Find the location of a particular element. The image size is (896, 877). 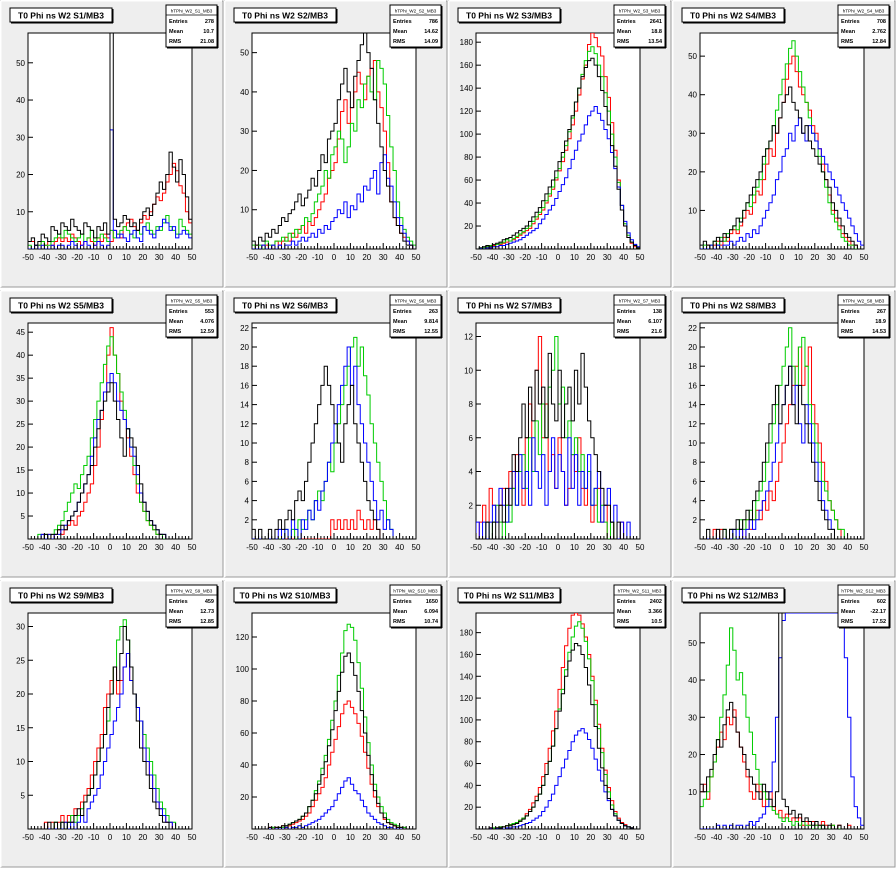

stats-value: 14.09 is located at coordinates (431, 42).